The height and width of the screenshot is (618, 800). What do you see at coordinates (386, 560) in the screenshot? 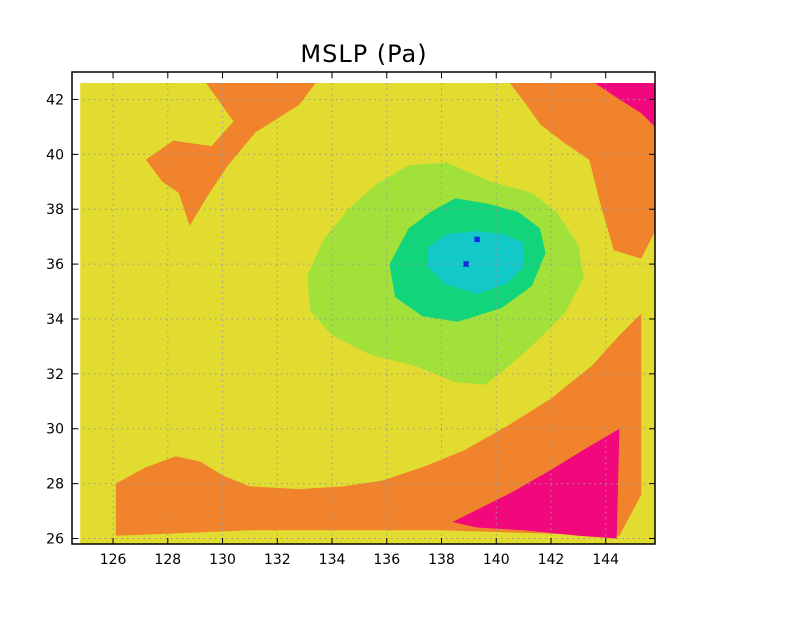
I see `x-tick-label: 136` at bounding box center [386, 560].